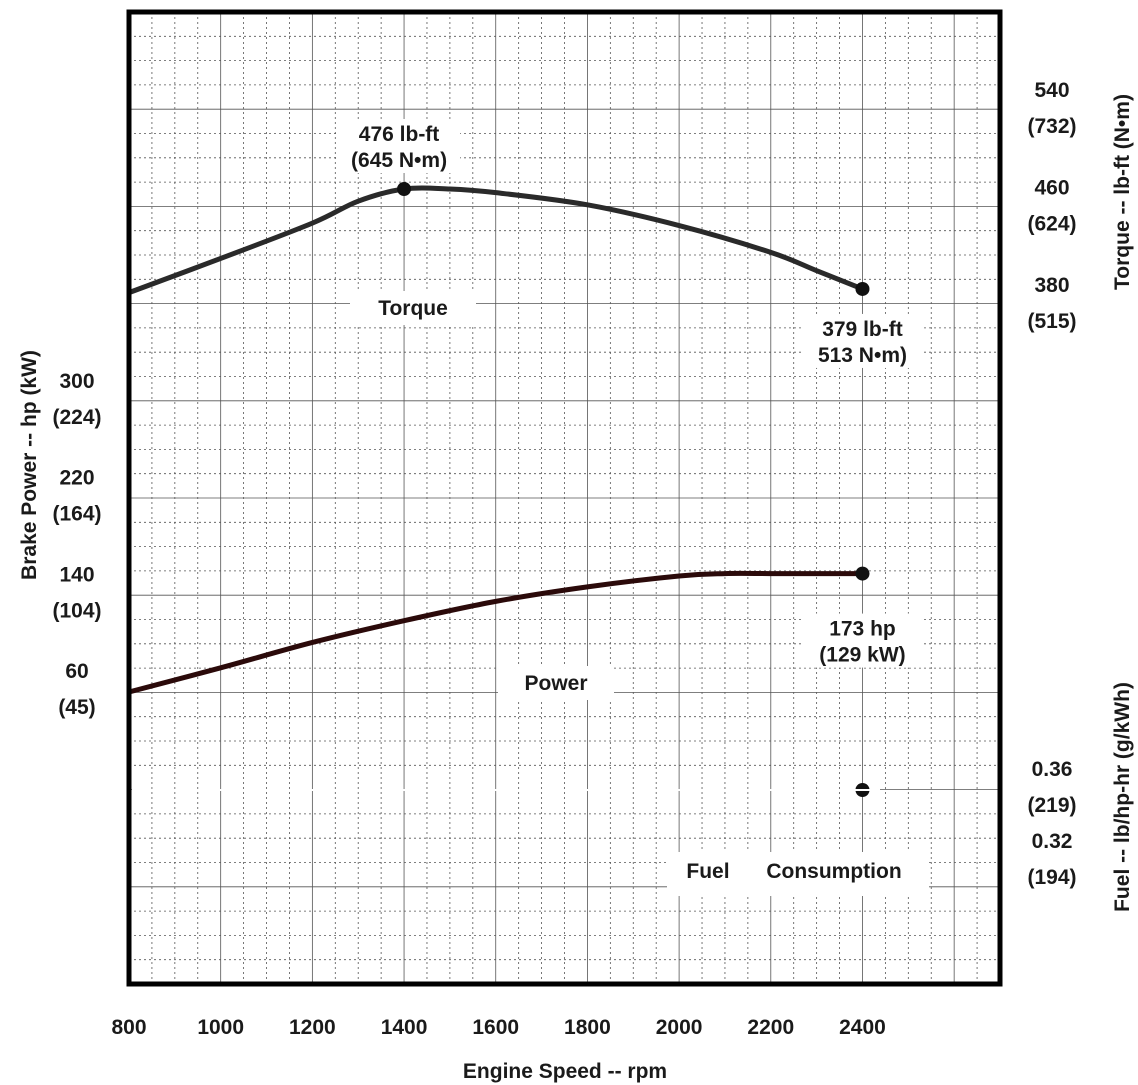  What do you see at coordinates (707, 871) in the screenshot?
I see `fuel-curve-label: Fuel` at bounding box center [707, 871].